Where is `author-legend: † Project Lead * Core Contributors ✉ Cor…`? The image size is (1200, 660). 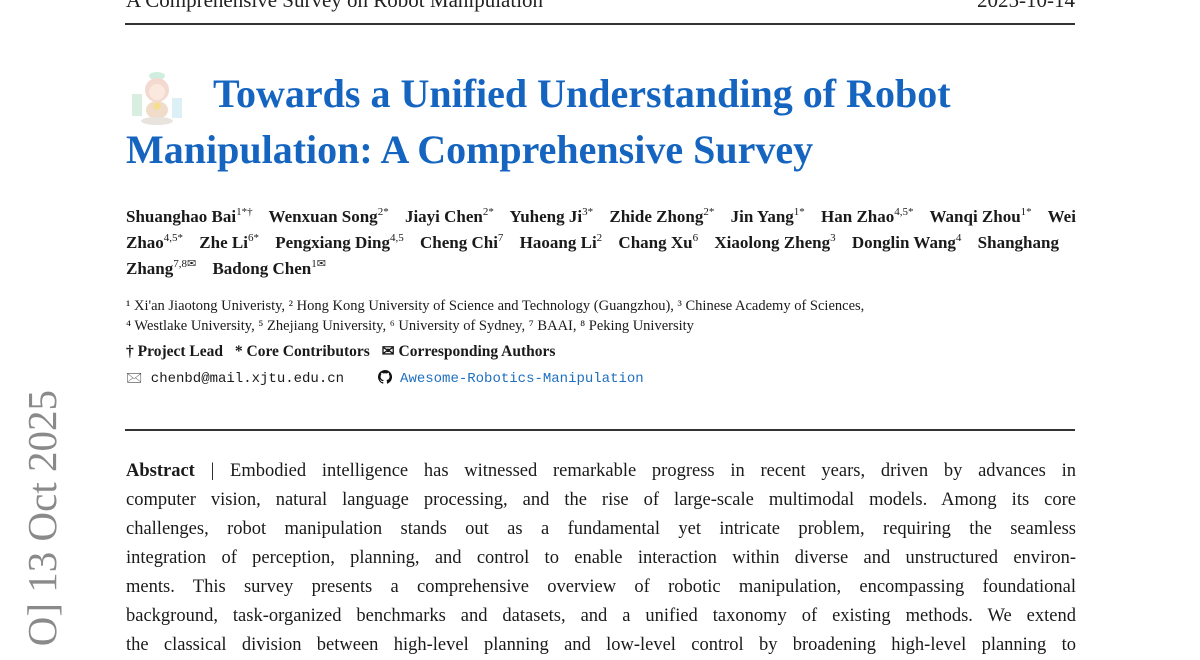
author-legend: † Project Lead * Core Contributors ✉ Cor… is located at coordinates (601, 352).